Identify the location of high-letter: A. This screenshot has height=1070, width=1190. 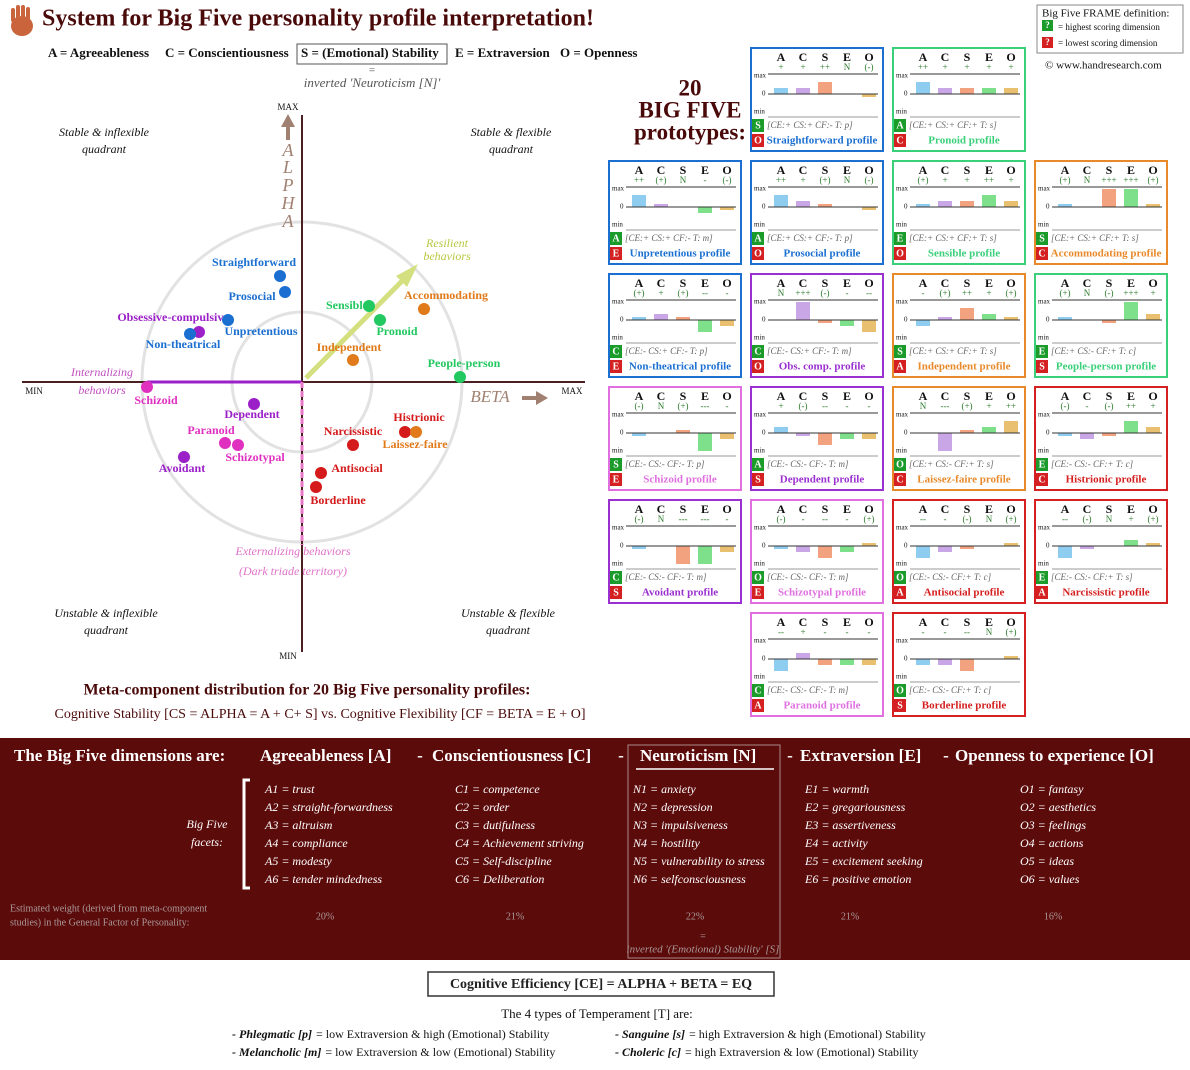
(900, 125).